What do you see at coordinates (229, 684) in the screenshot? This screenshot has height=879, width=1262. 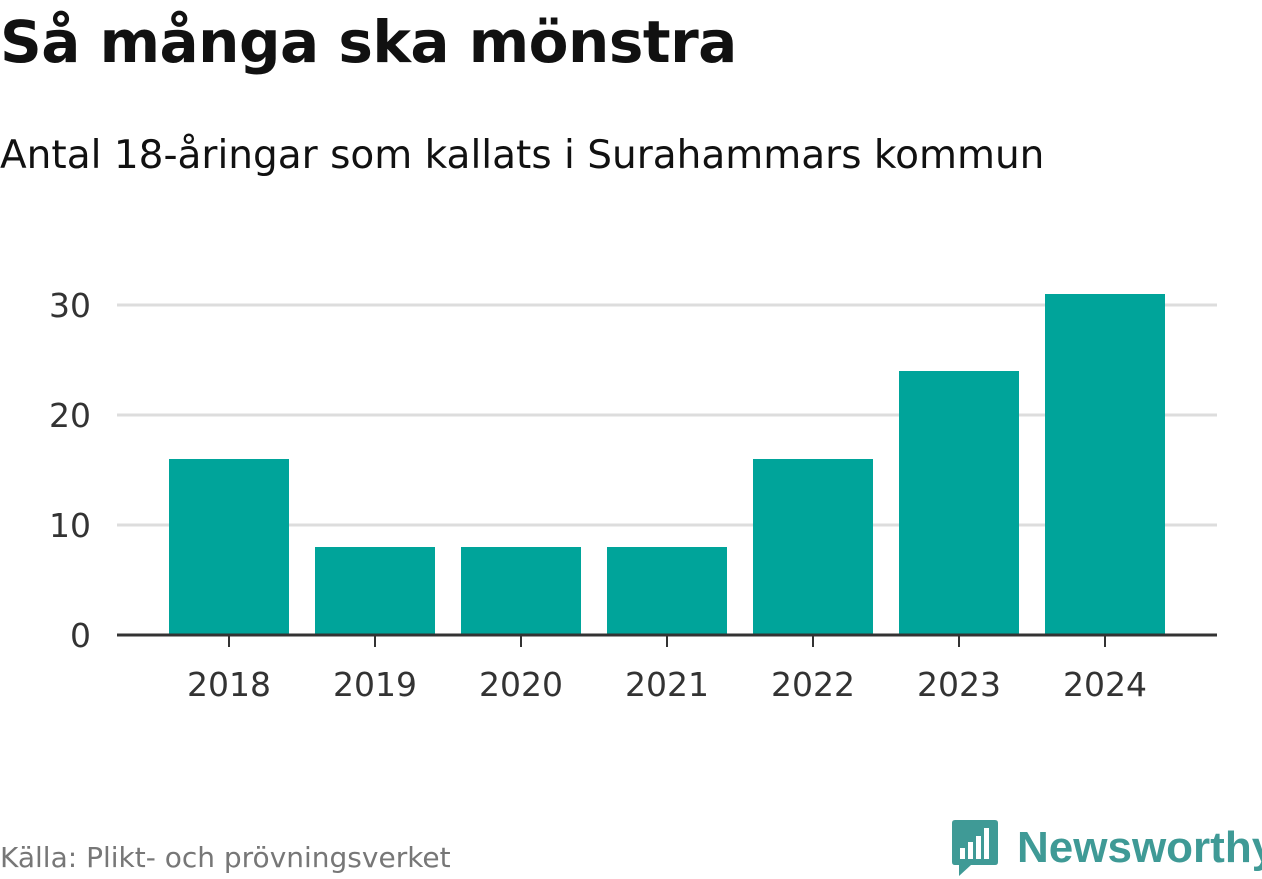 I see `x-tick-label: 2018` at bounding box center [229, 684].